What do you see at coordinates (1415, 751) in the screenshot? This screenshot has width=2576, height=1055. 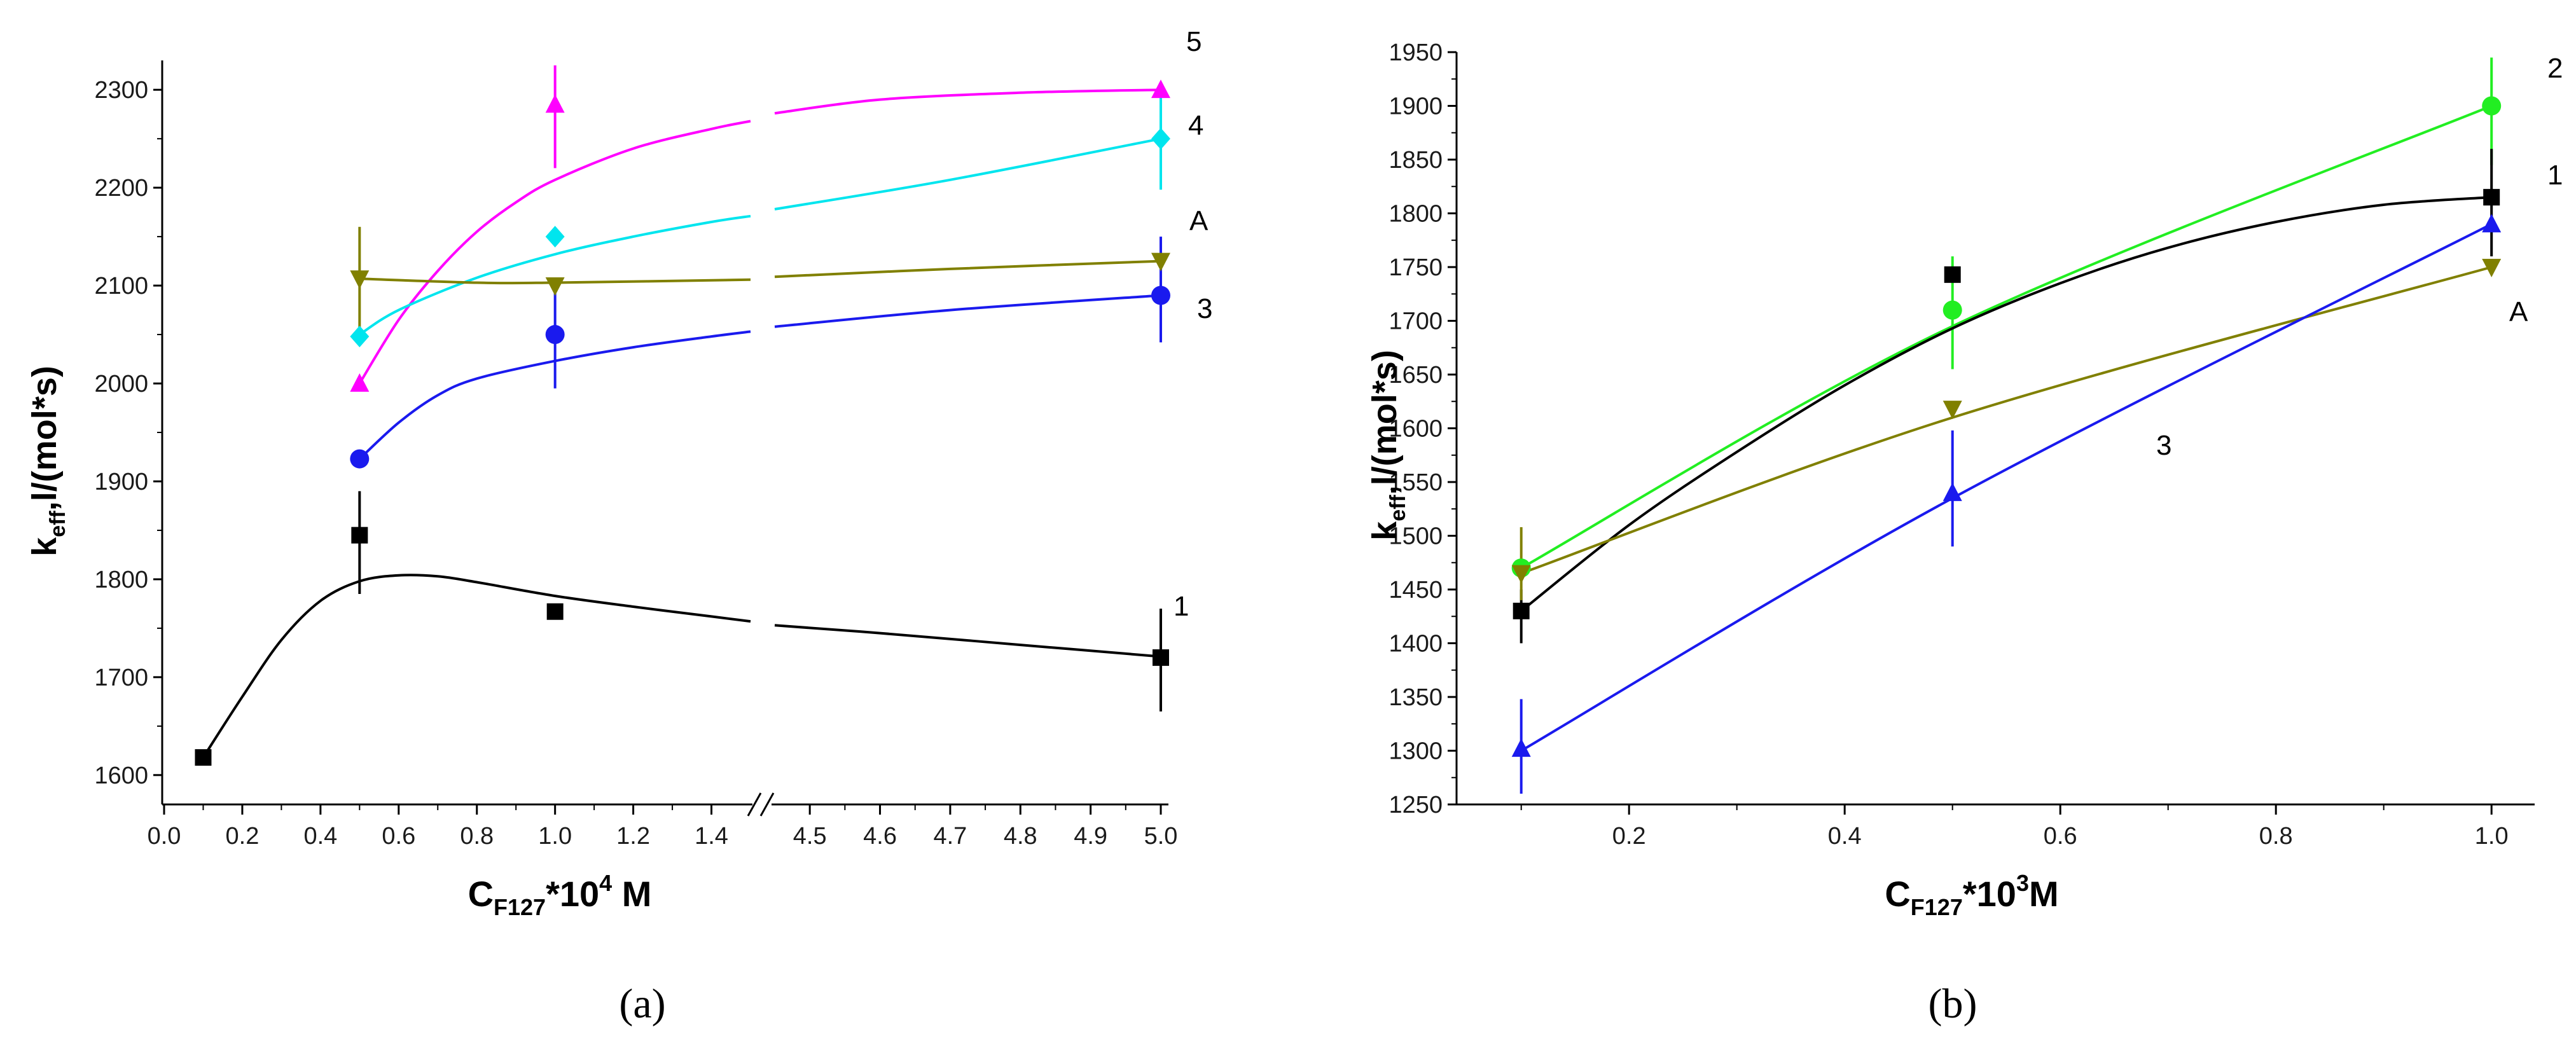 I see `panel-b-y-tick-label: 1300` at bounding box center [1415, 751].